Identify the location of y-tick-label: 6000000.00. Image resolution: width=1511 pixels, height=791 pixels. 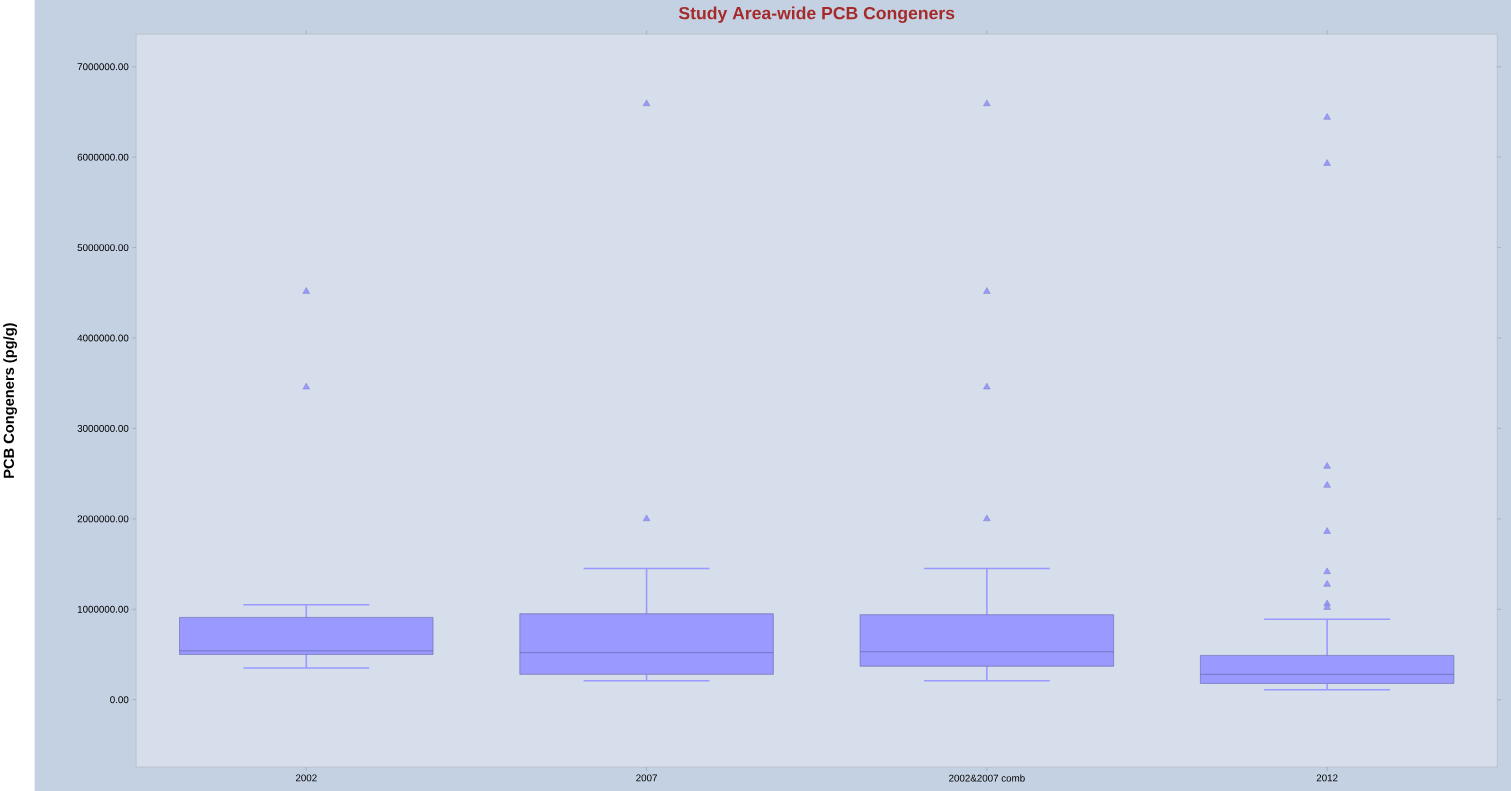
(103, 157).